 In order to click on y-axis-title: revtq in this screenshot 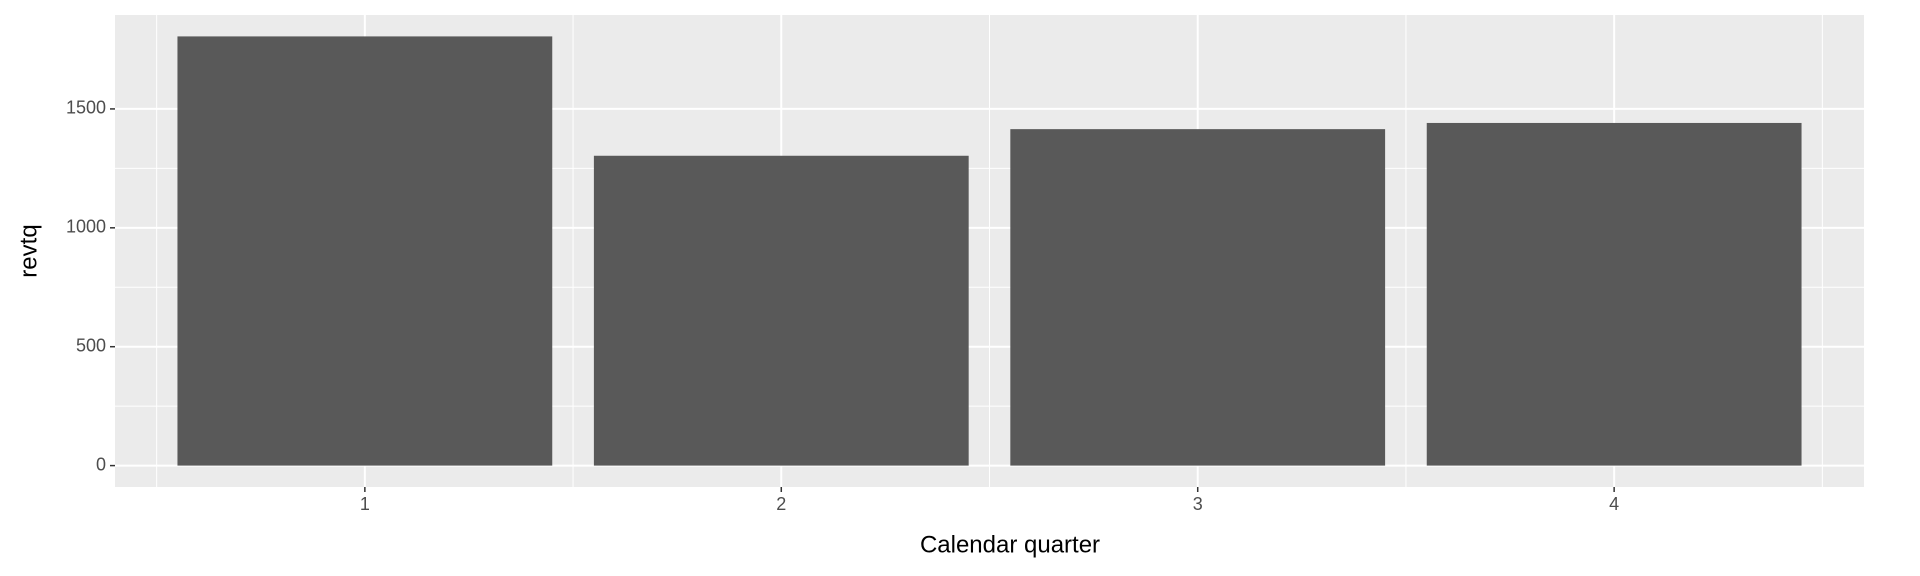, I will do `click(28, 250)`.